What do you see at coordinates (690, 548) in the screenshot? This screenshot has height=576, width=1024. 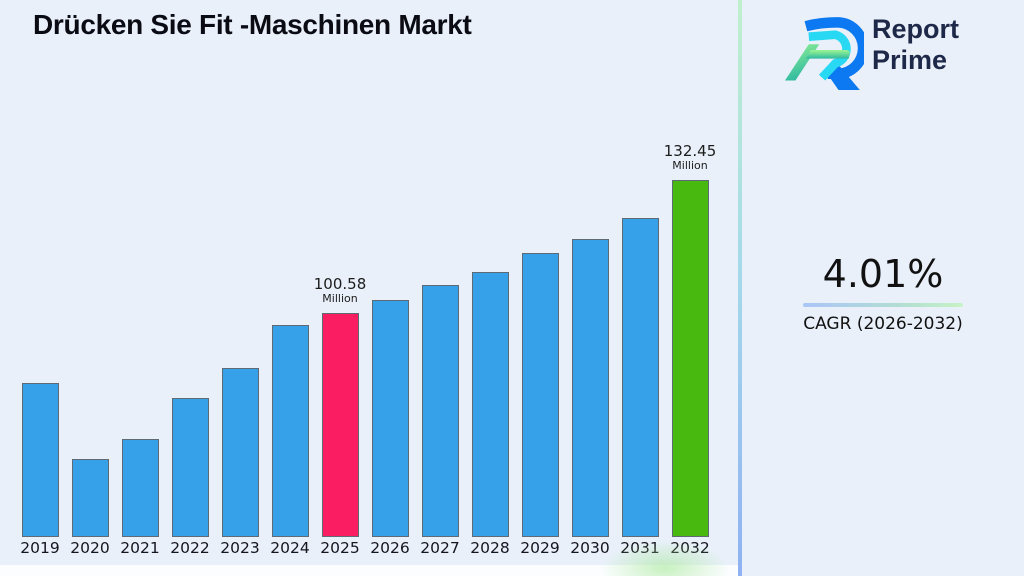 I see `x-tick-label-2032: 2032` at bounding box center [690, 548].